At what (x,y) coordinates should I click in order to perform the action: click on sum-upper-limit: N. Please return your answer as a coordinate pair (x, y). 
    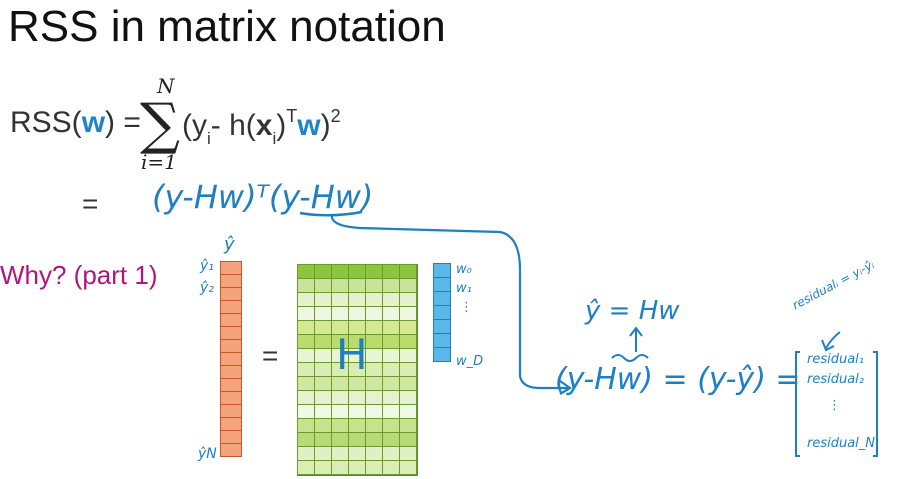
    Looking at the image, I should click on (166, 86).